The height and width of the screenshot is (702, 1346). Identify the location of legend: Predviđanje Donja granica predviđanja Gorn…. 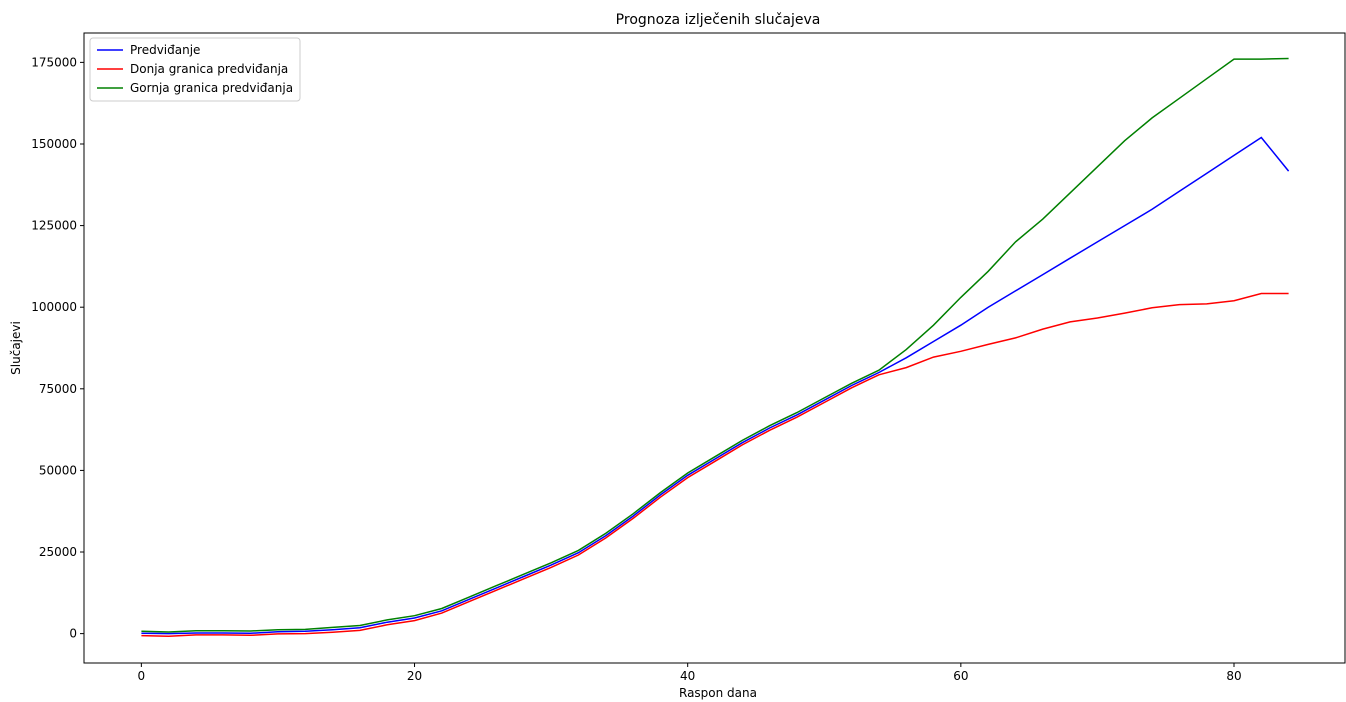
(195, 69).